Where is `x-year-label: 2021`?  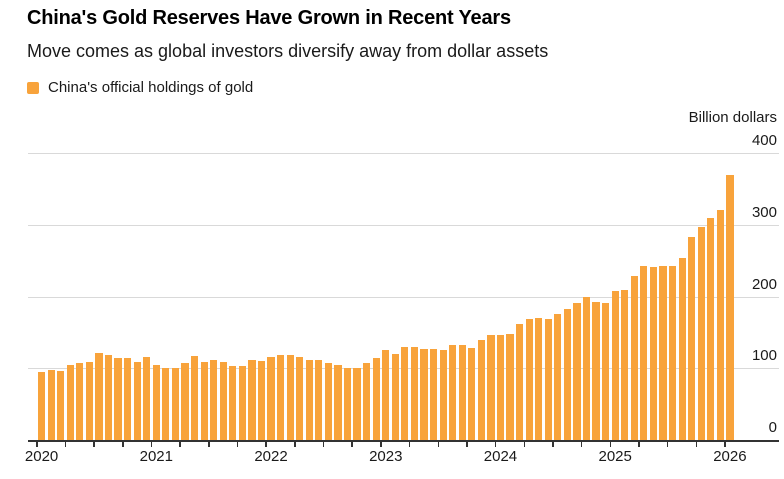 x-year-label: 2021 is located at coordinates (156, 456).